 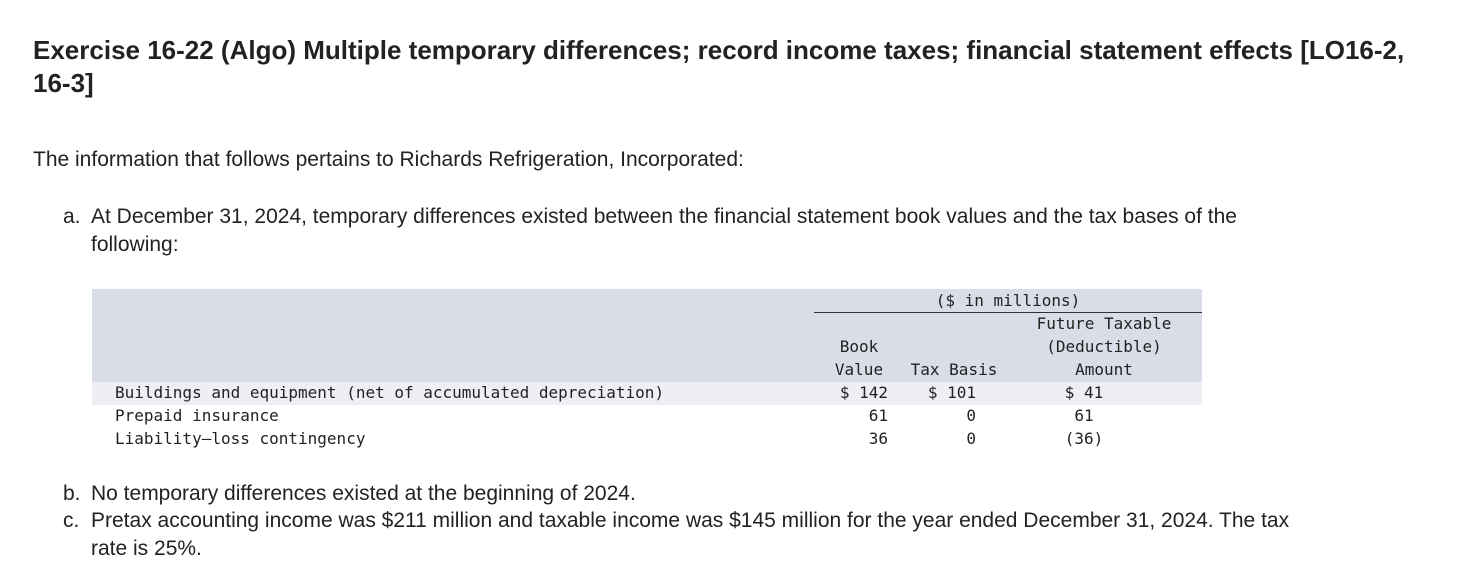 What do you see at coordinates (1104, 323) in the screenshot?
I see `col-header-future-line1: Future Taxable` at bounding box center [1104, 323].